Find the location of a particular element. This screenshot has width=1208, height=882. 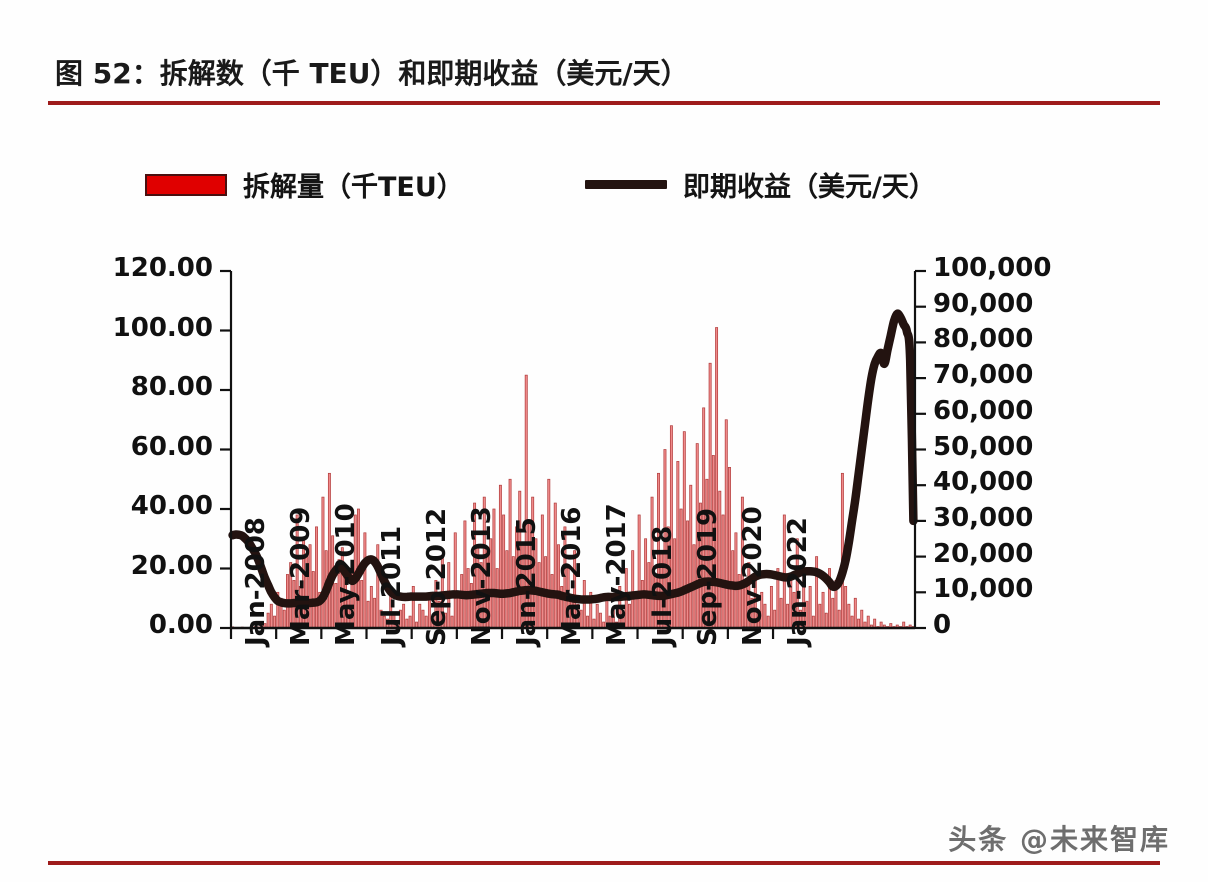

right-axis-tick-label: 90,000 is located at coordinates (983, 303).